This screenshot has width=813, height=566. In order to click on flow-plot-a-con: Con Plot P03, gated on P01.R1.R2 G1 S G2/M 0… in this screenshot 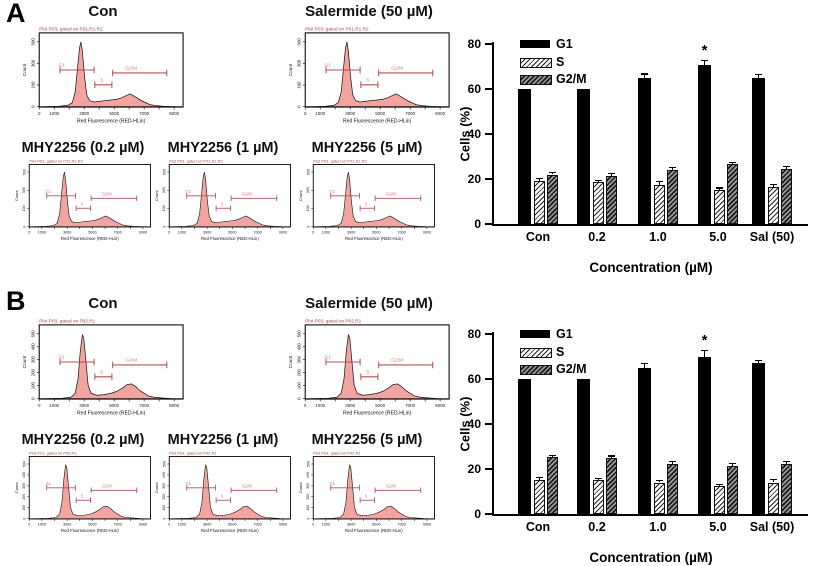, I will do `click(103, 66)`.